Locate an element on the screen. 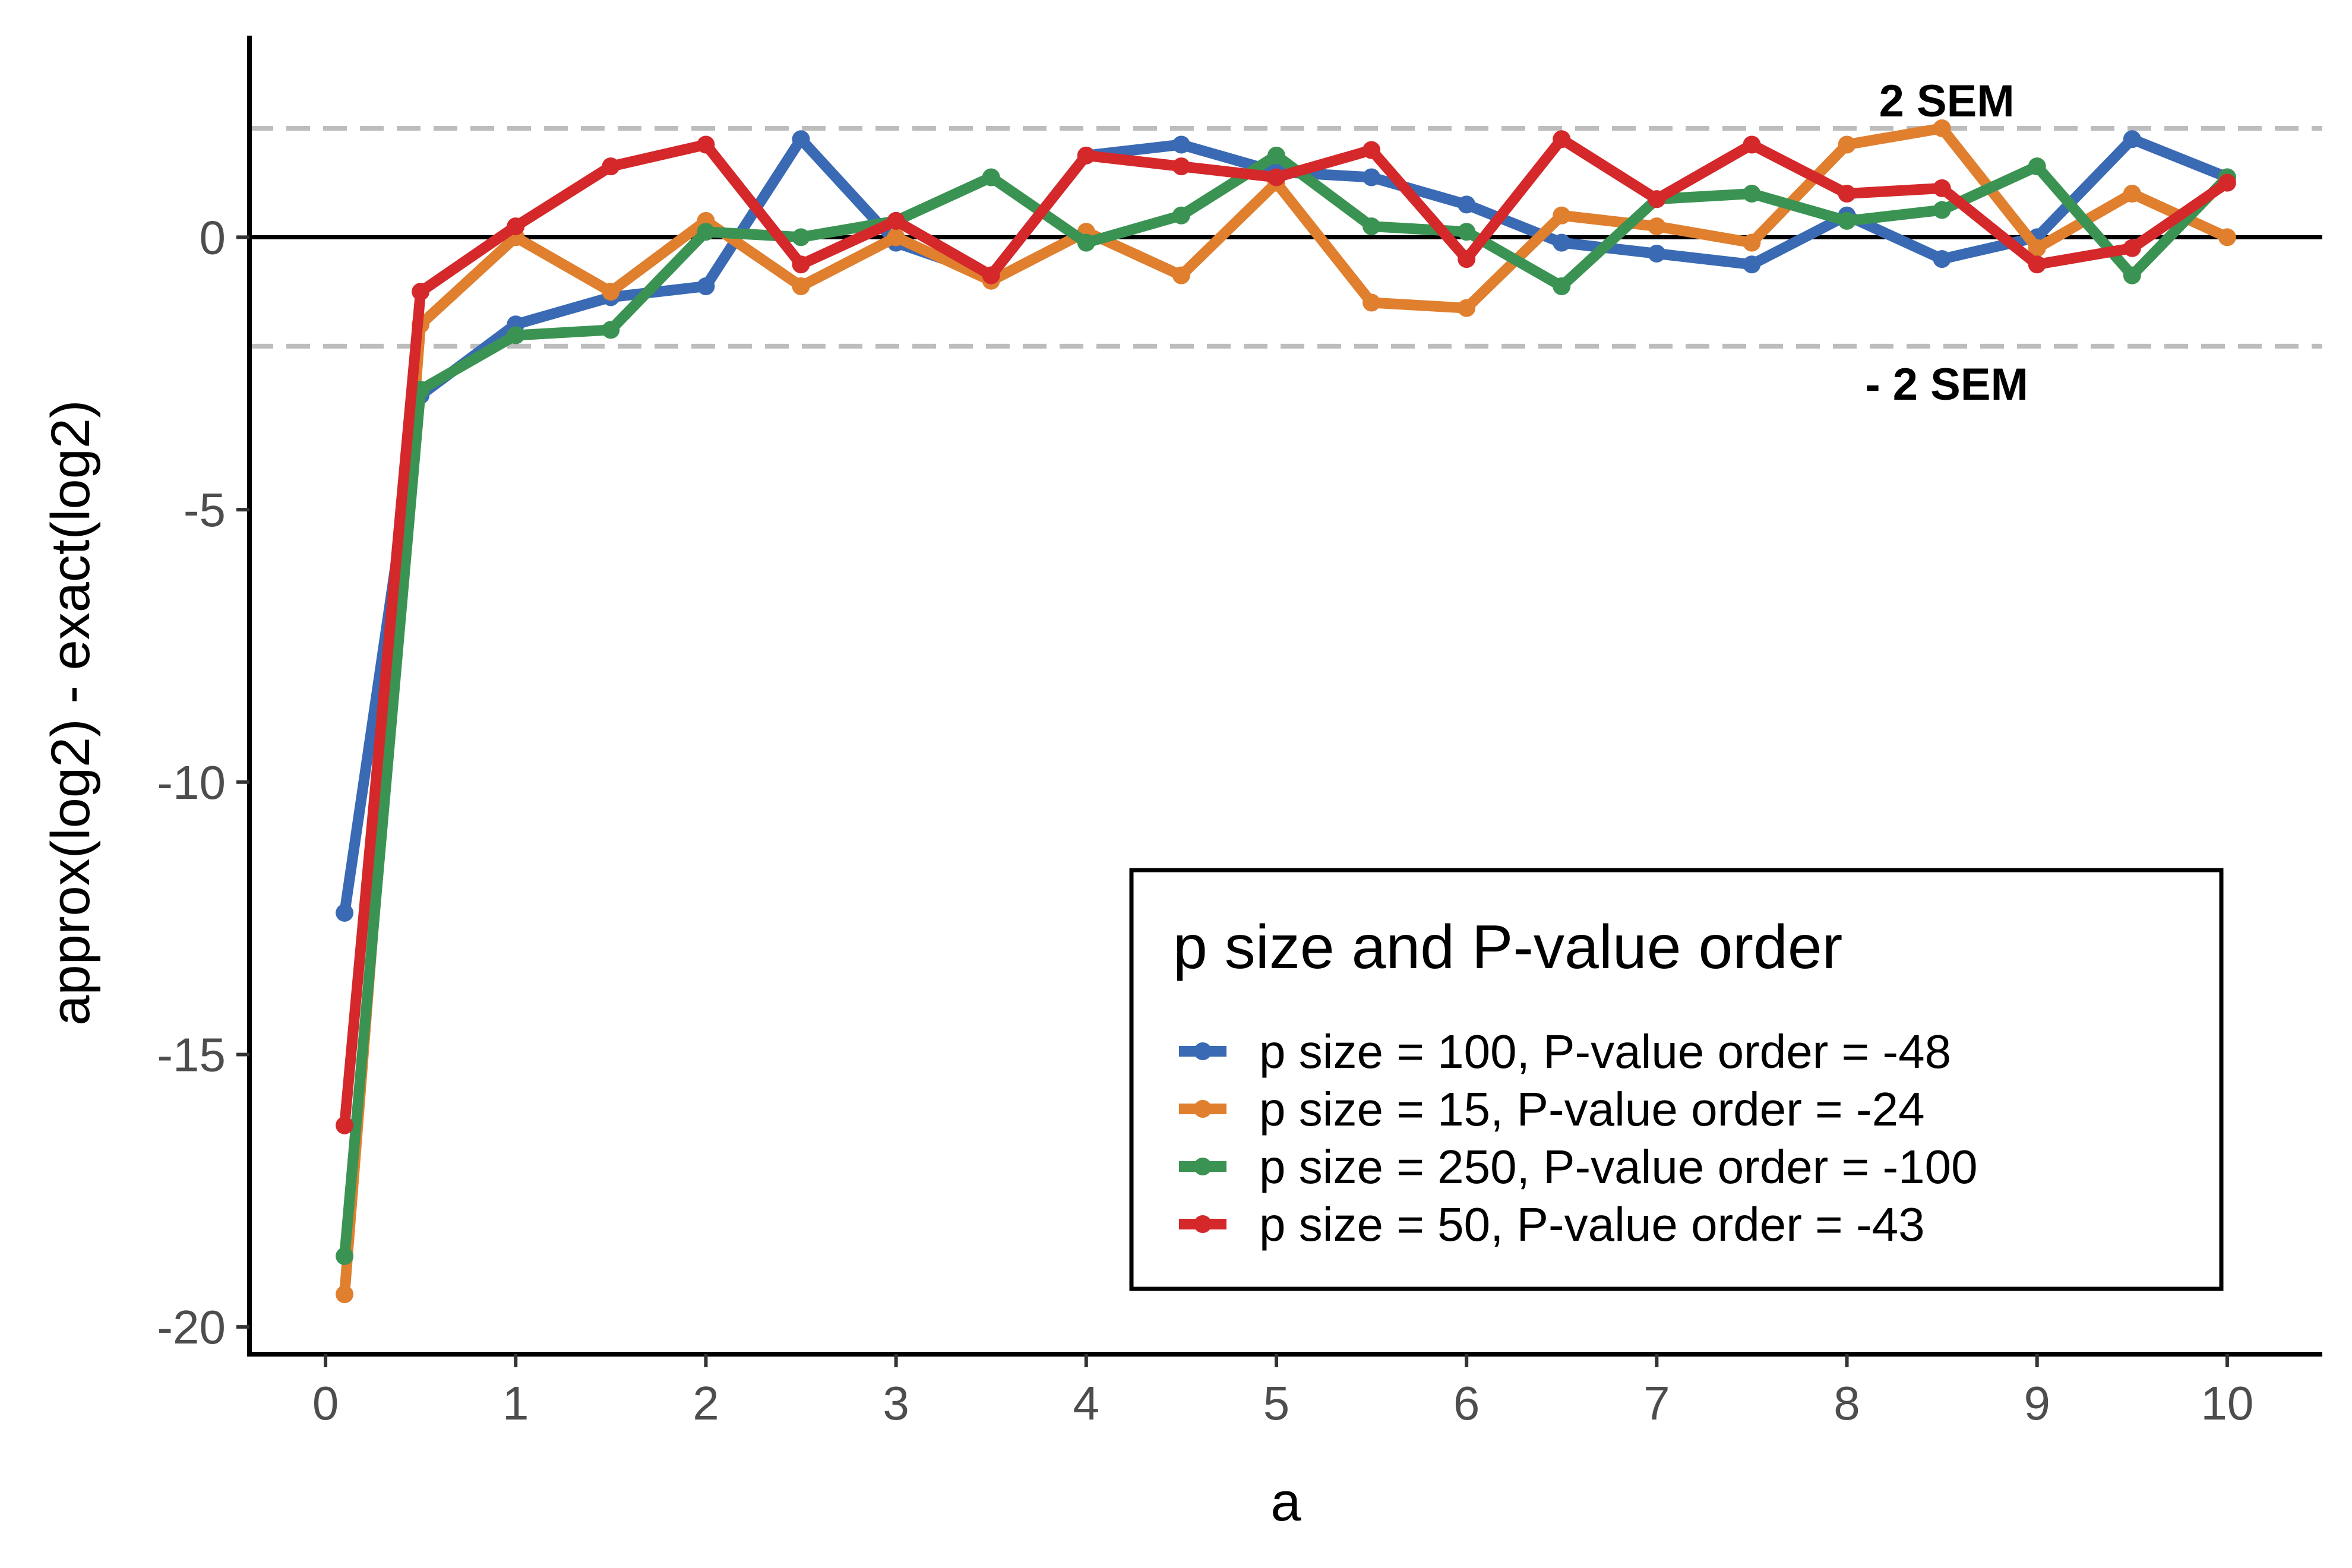 This screenshot has height=1568, width=2352. x-axis-title: a is located at coordinates (1285, 1502).